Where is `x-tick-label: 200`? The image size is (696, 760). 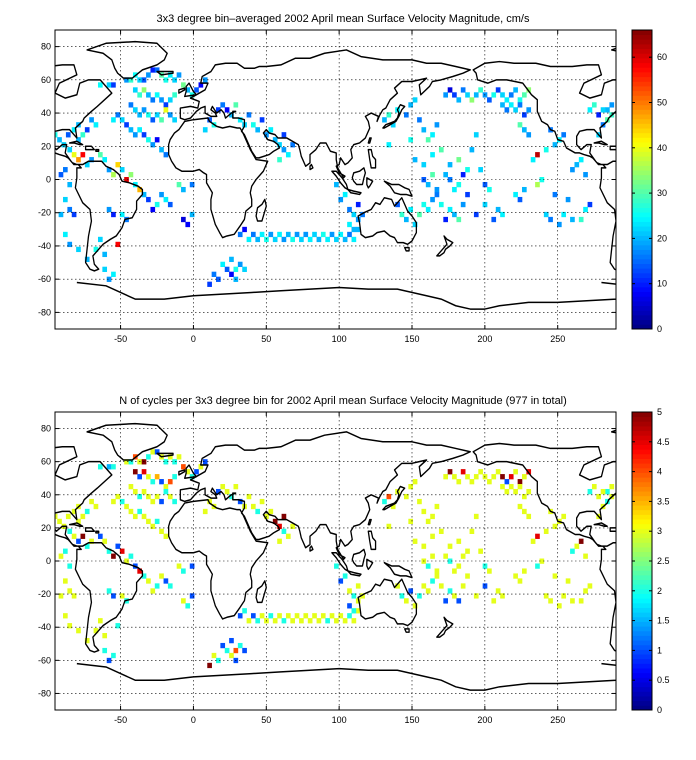
x-tick-label: 200 is located at coordinates (484, 720).